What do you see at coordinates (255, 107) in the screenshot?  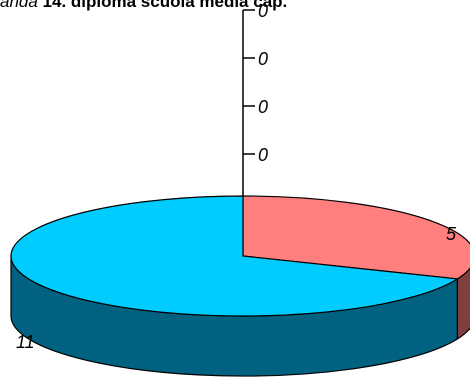 I see `value-axis: 00000` at bounding box center [255, 107].